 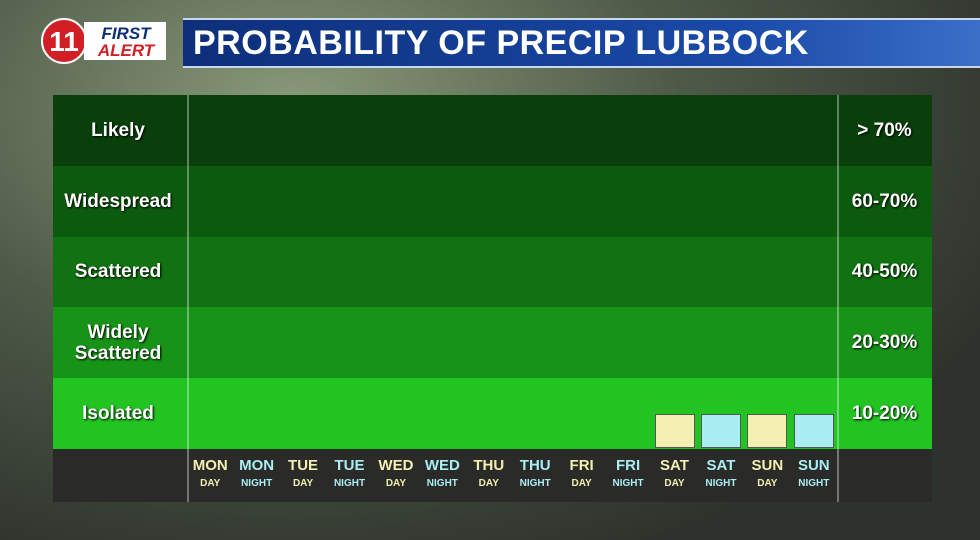 What do you see at coordinates (118, 414) in the screenshot?
I see `band-label: Isolated` at bounding box center [118, 414].